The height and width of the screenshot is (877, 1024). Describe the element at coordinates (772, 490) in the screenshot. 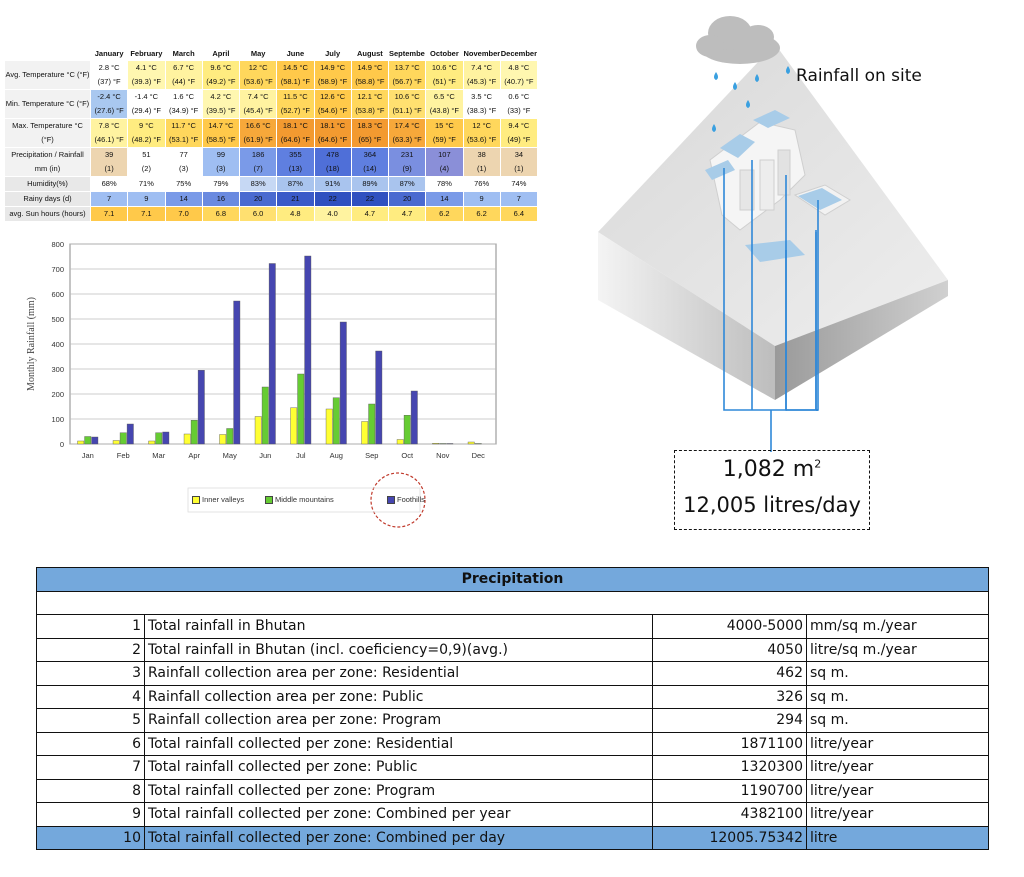

I see `collection-summary-box: 1,082 m2 12,005 litres/day` at that location.